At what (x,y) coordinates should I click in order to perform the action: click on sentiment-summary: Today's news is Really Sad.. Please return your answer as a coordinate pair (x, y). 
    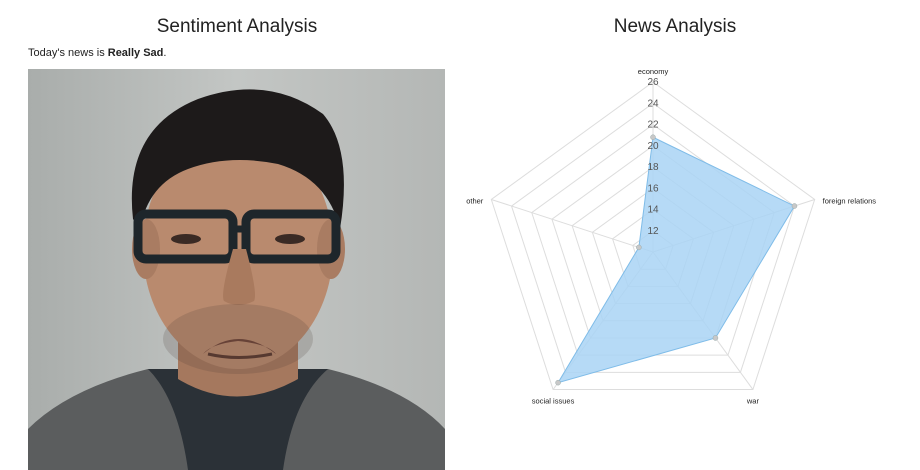
    Looking at the image, I should click on (97, 53).